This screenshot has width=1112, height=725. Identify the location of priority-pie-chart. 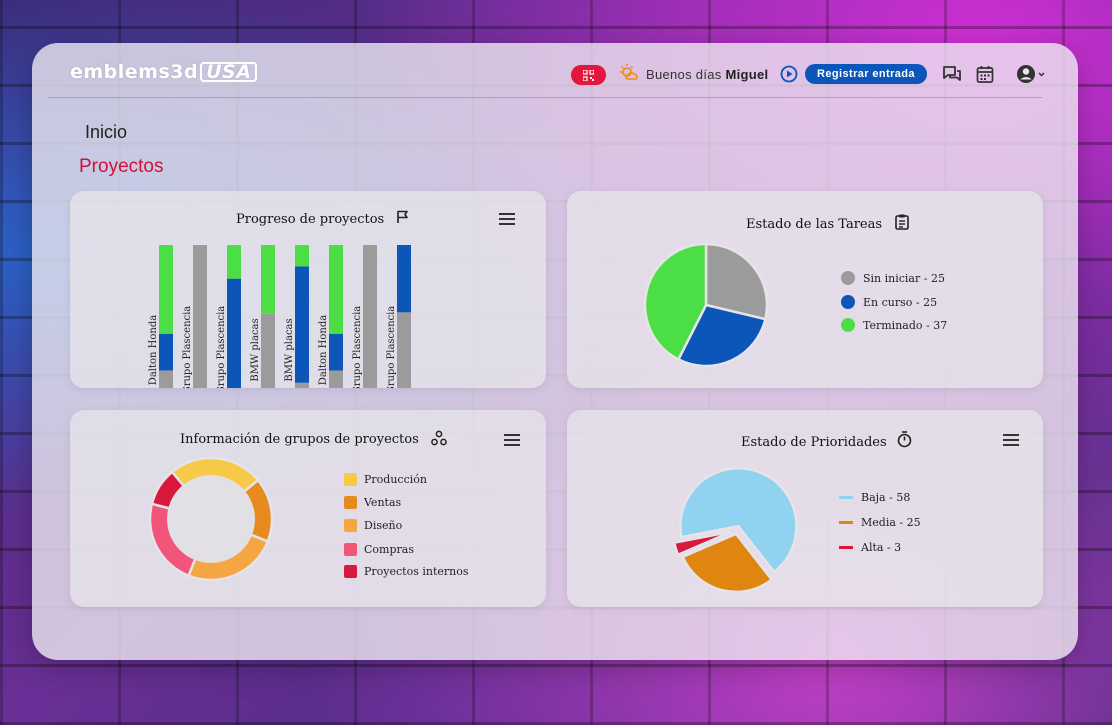
(735, 530).